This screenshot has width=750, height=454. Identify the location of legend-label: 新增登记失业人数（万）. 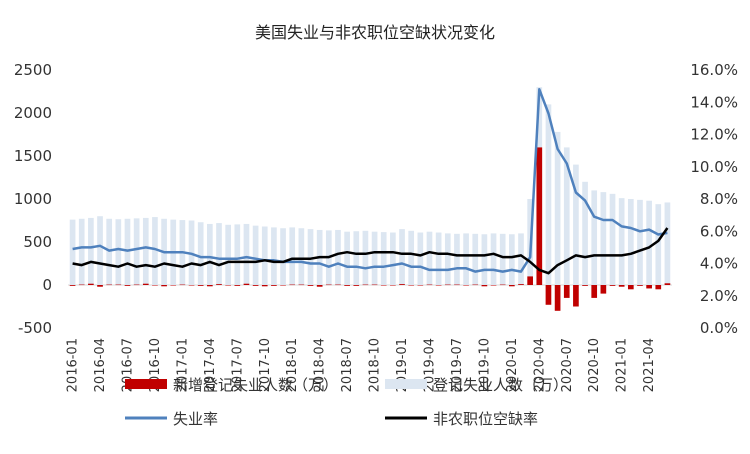
(255, 385).